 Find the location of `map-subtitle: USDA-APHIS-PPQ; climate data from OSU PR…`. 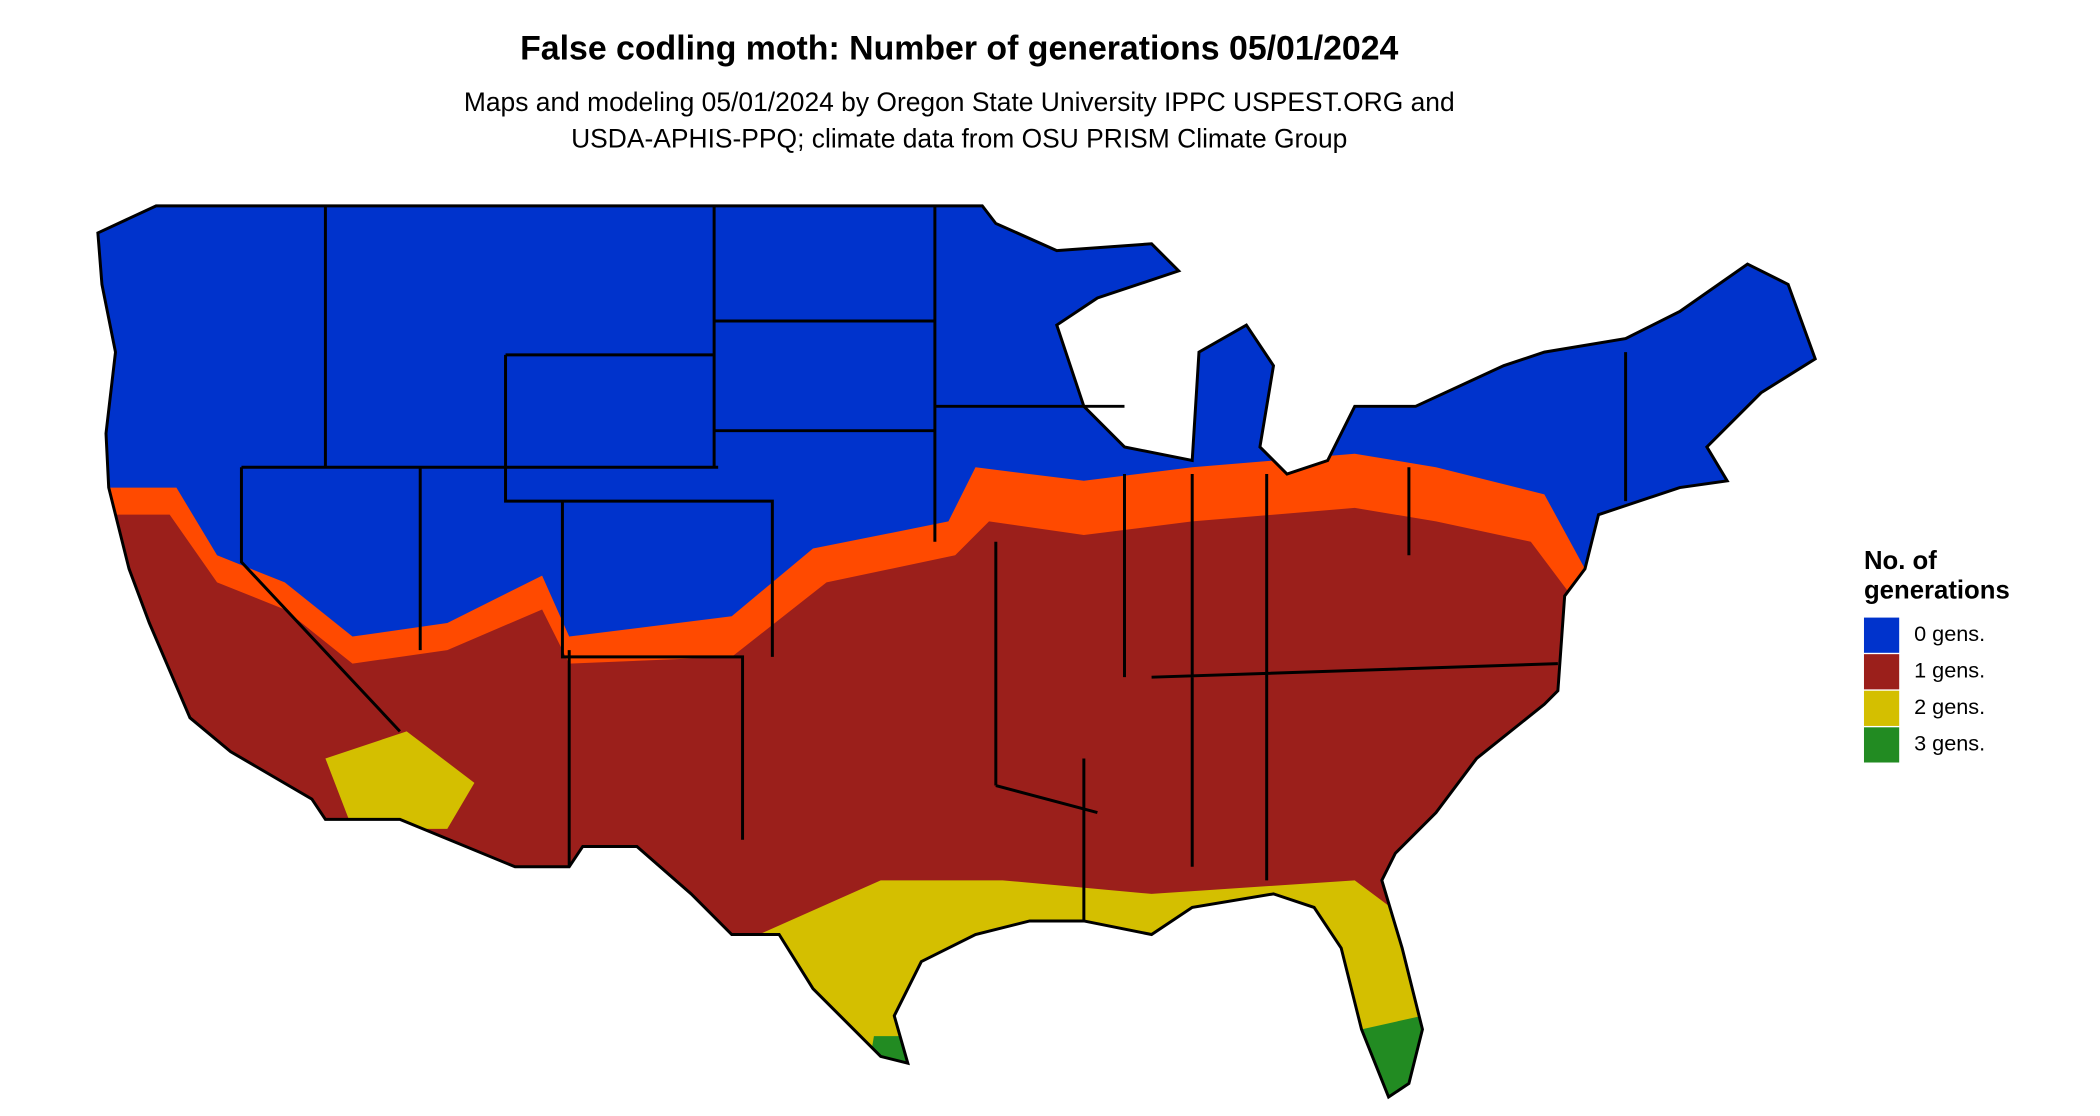

map-subtitle: USDA-APHIS-PPQ; climate data from OSU PR… is located at coordinates (959, 139).